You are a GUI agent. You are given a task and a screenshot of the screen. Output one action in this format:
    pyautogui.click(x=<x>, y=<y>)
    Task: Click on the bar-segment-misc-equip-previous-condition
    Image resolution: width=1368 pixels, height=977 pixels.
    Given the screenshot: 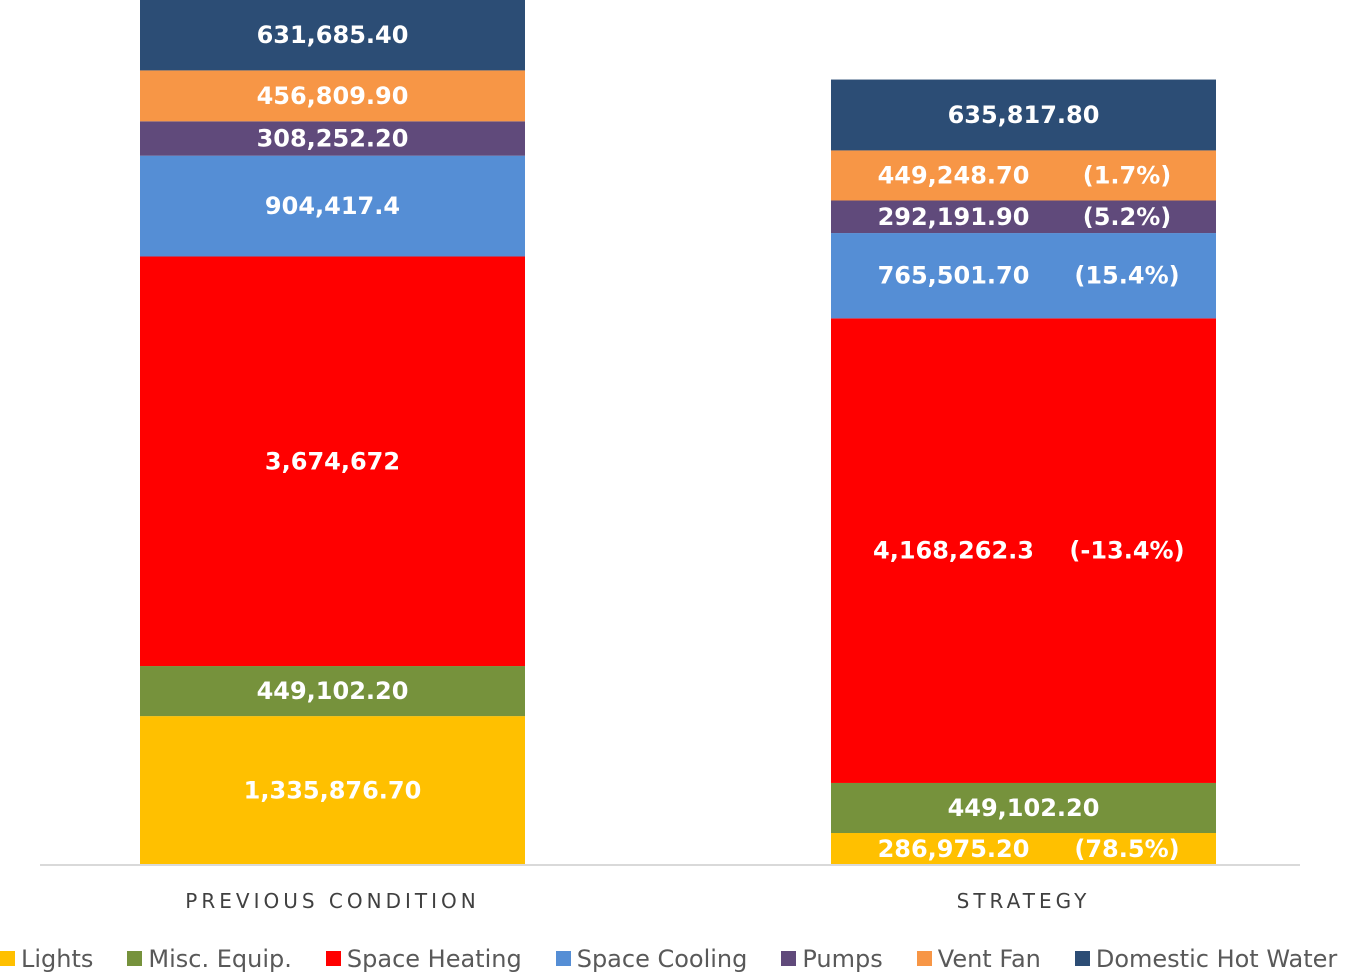 What is the action you would take?
    pyautogui.click(x=332, y=691)
    